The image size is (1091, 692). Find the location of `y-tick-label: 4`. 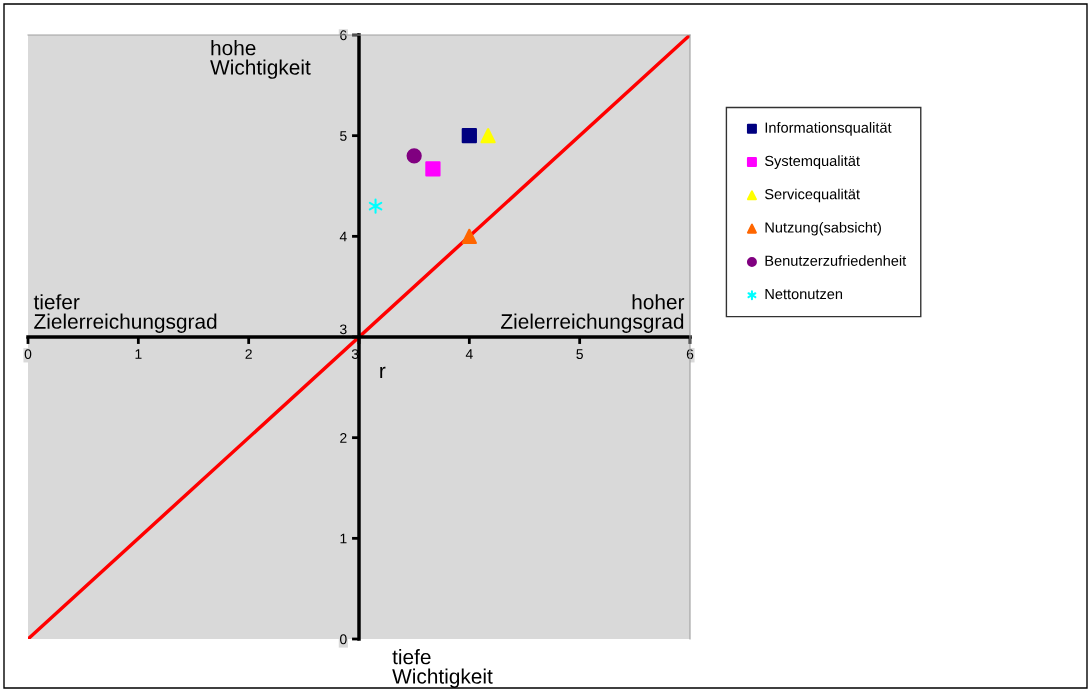

y-tick-label: 4 is located at coordinates (343, 236).